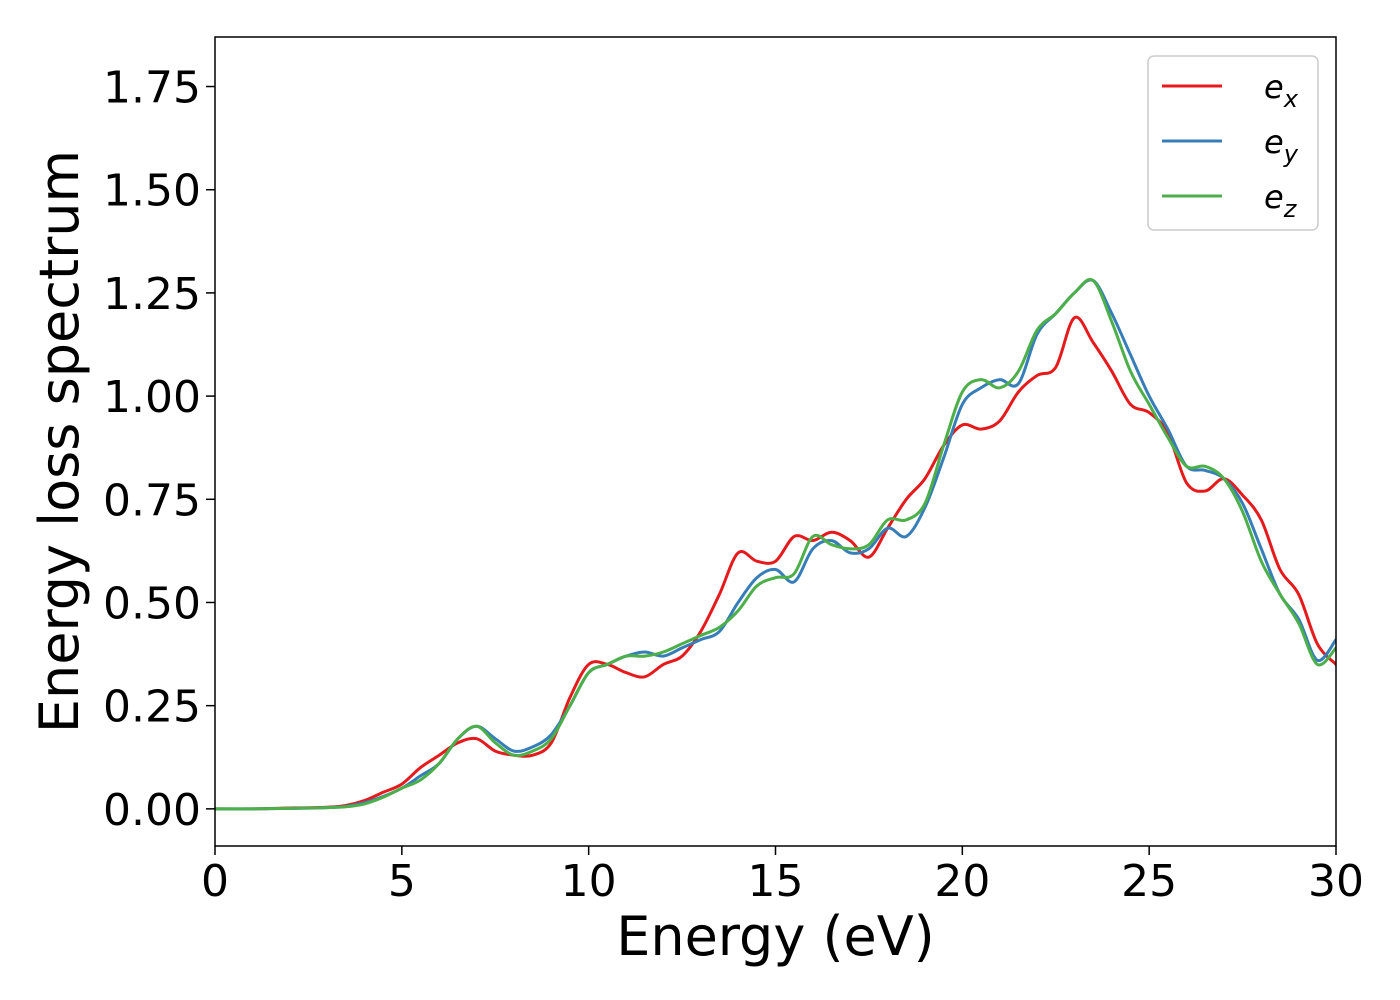  I want to click on x-tick-label: 15, so click(776, 881).